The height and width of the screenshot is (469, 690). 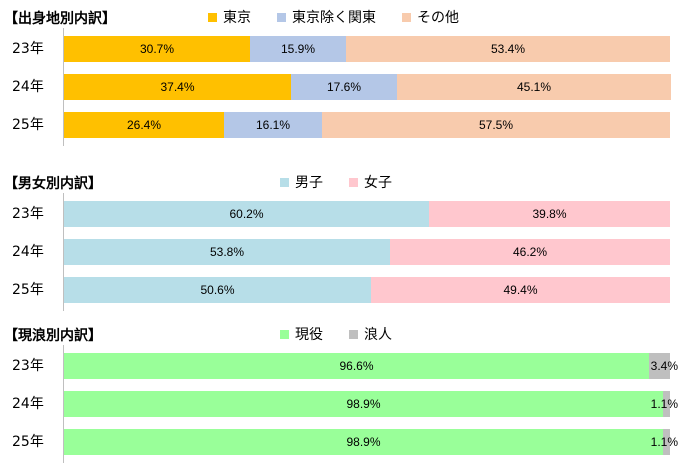 I want to click on legend-item: 浪人, so click(x=370, y=334).